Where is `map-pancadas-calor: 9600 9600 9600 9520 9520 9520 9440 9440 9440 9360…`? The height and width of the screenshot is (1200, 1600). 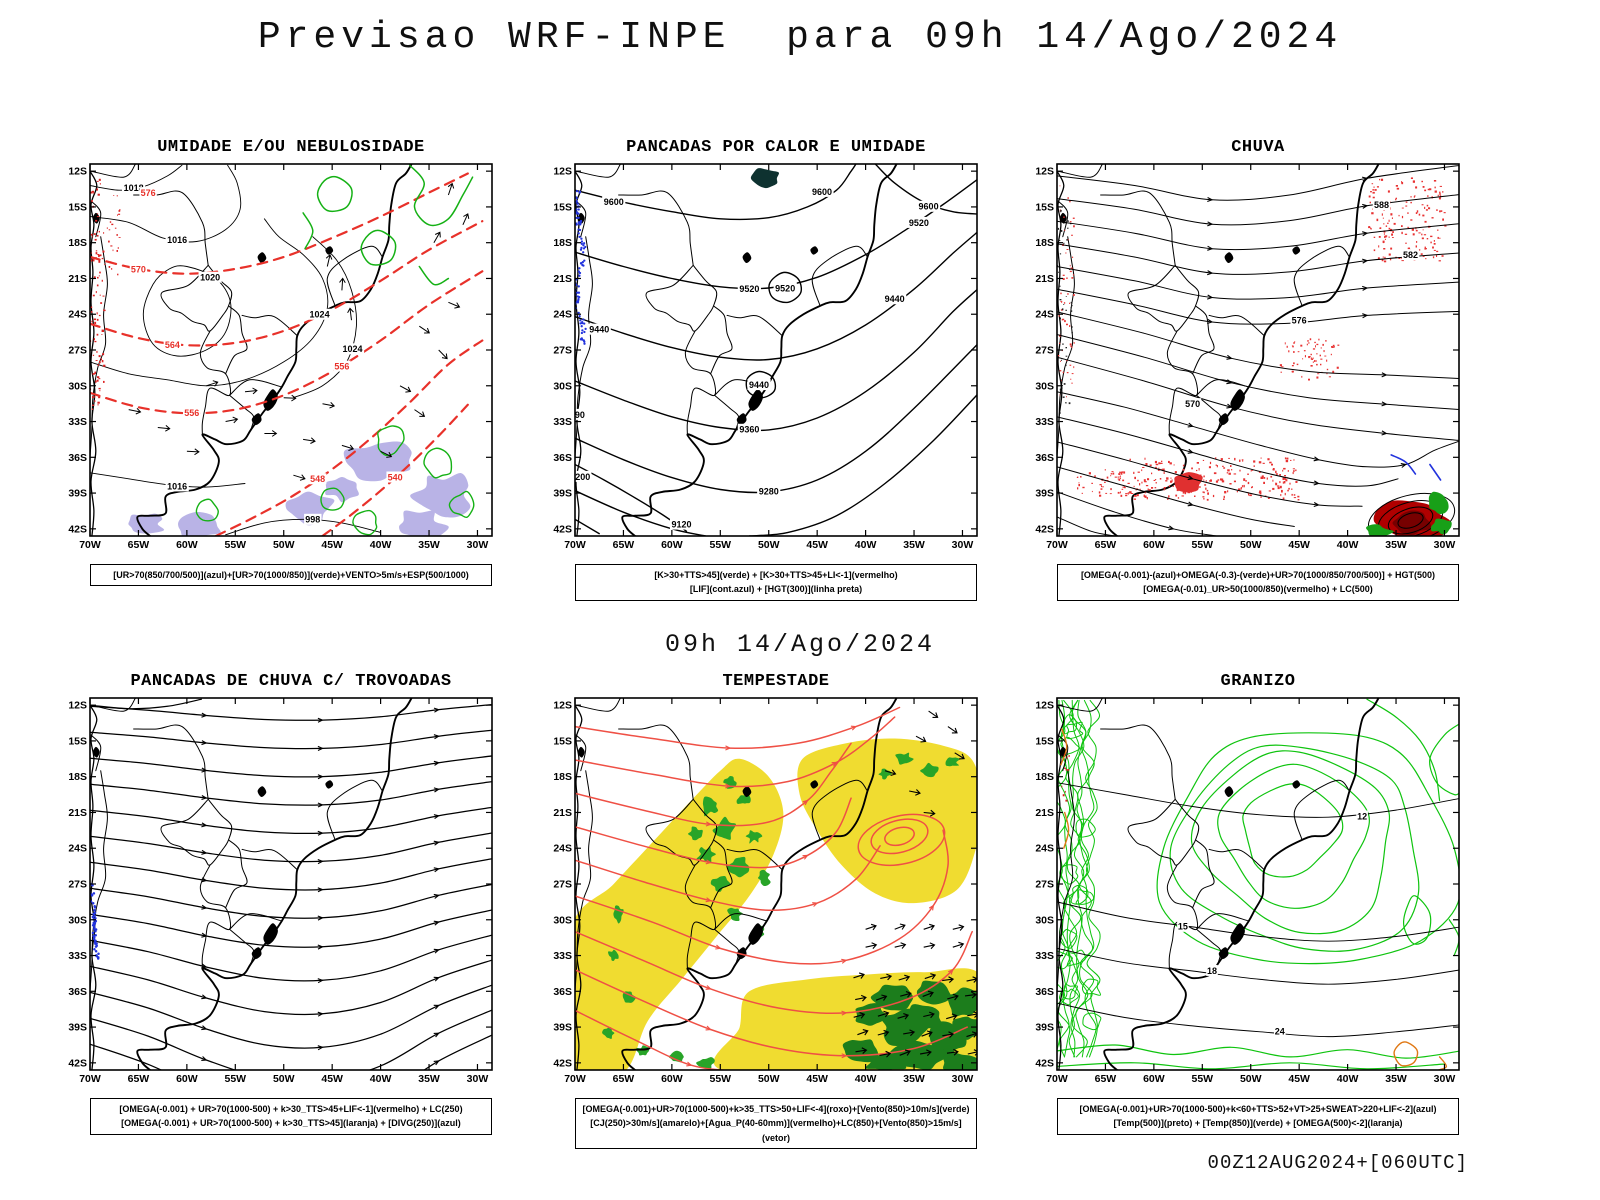
map-pancadas-calor: 9600 9600 9600 9520 9520 9520 9440 9440 9440 9360… is located at coordinates (765, 357).